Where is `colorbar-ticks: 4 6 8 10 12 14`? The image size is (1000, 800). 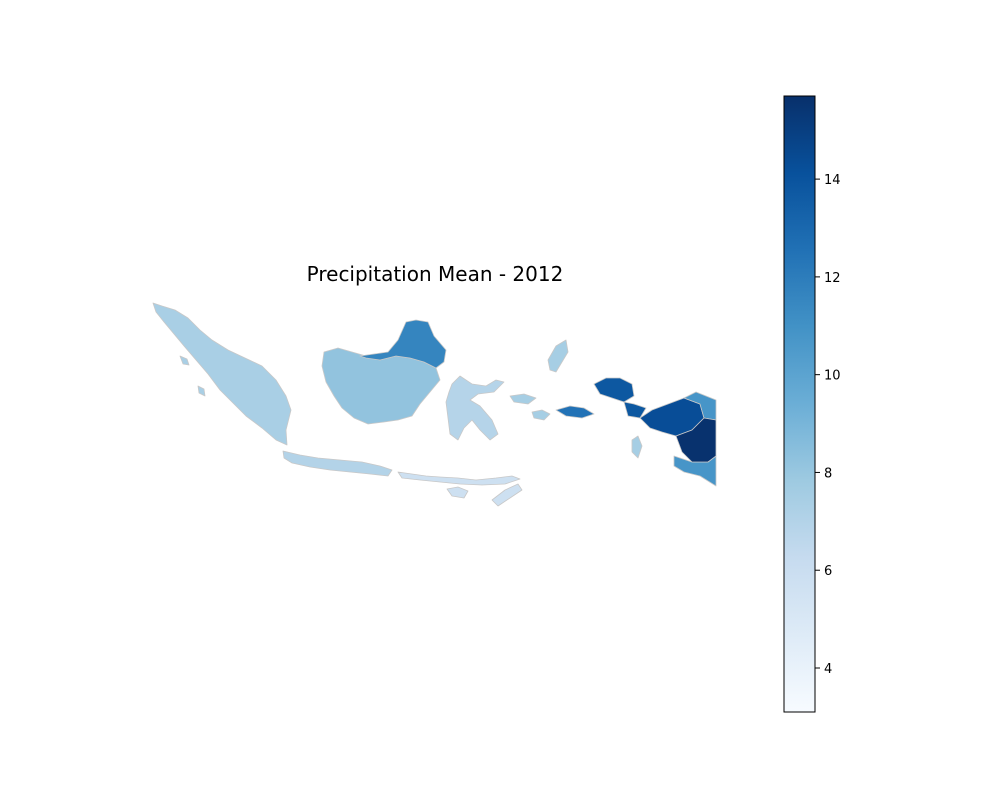 colorbar-ticks: 4 6 8 10 12 14 is located at coordinates (828, 425).